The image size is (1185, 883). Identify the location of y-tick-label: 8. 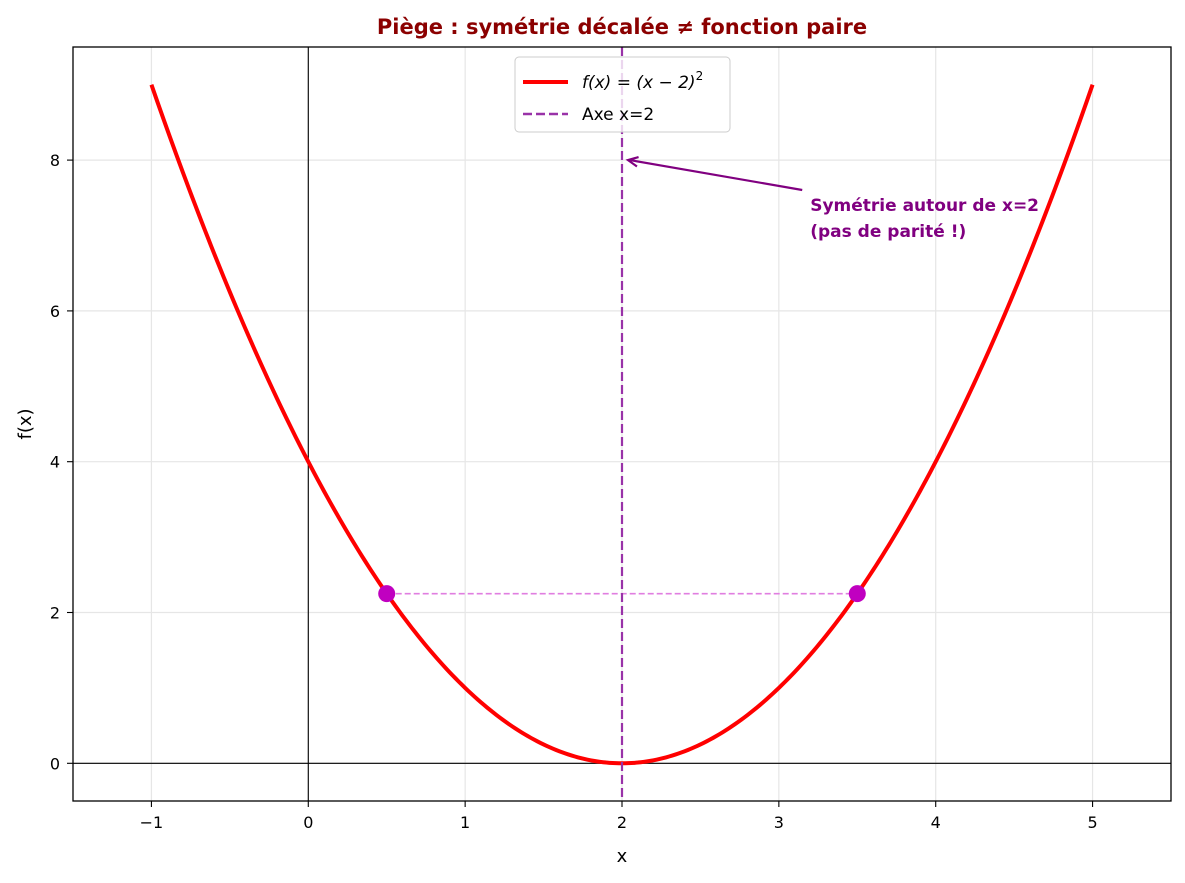
(55, 160).